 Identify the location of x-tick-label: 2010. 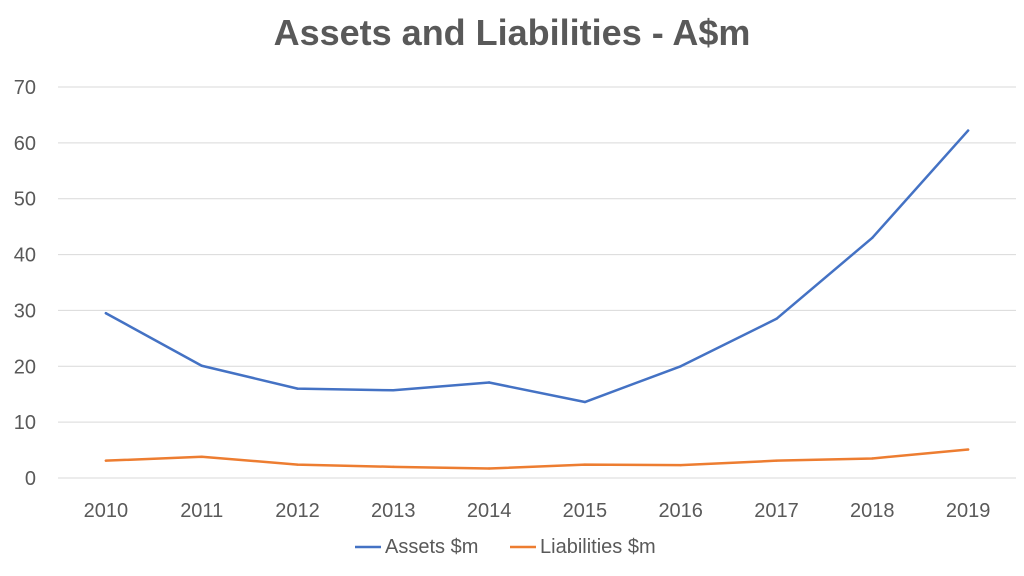
(106, 511).